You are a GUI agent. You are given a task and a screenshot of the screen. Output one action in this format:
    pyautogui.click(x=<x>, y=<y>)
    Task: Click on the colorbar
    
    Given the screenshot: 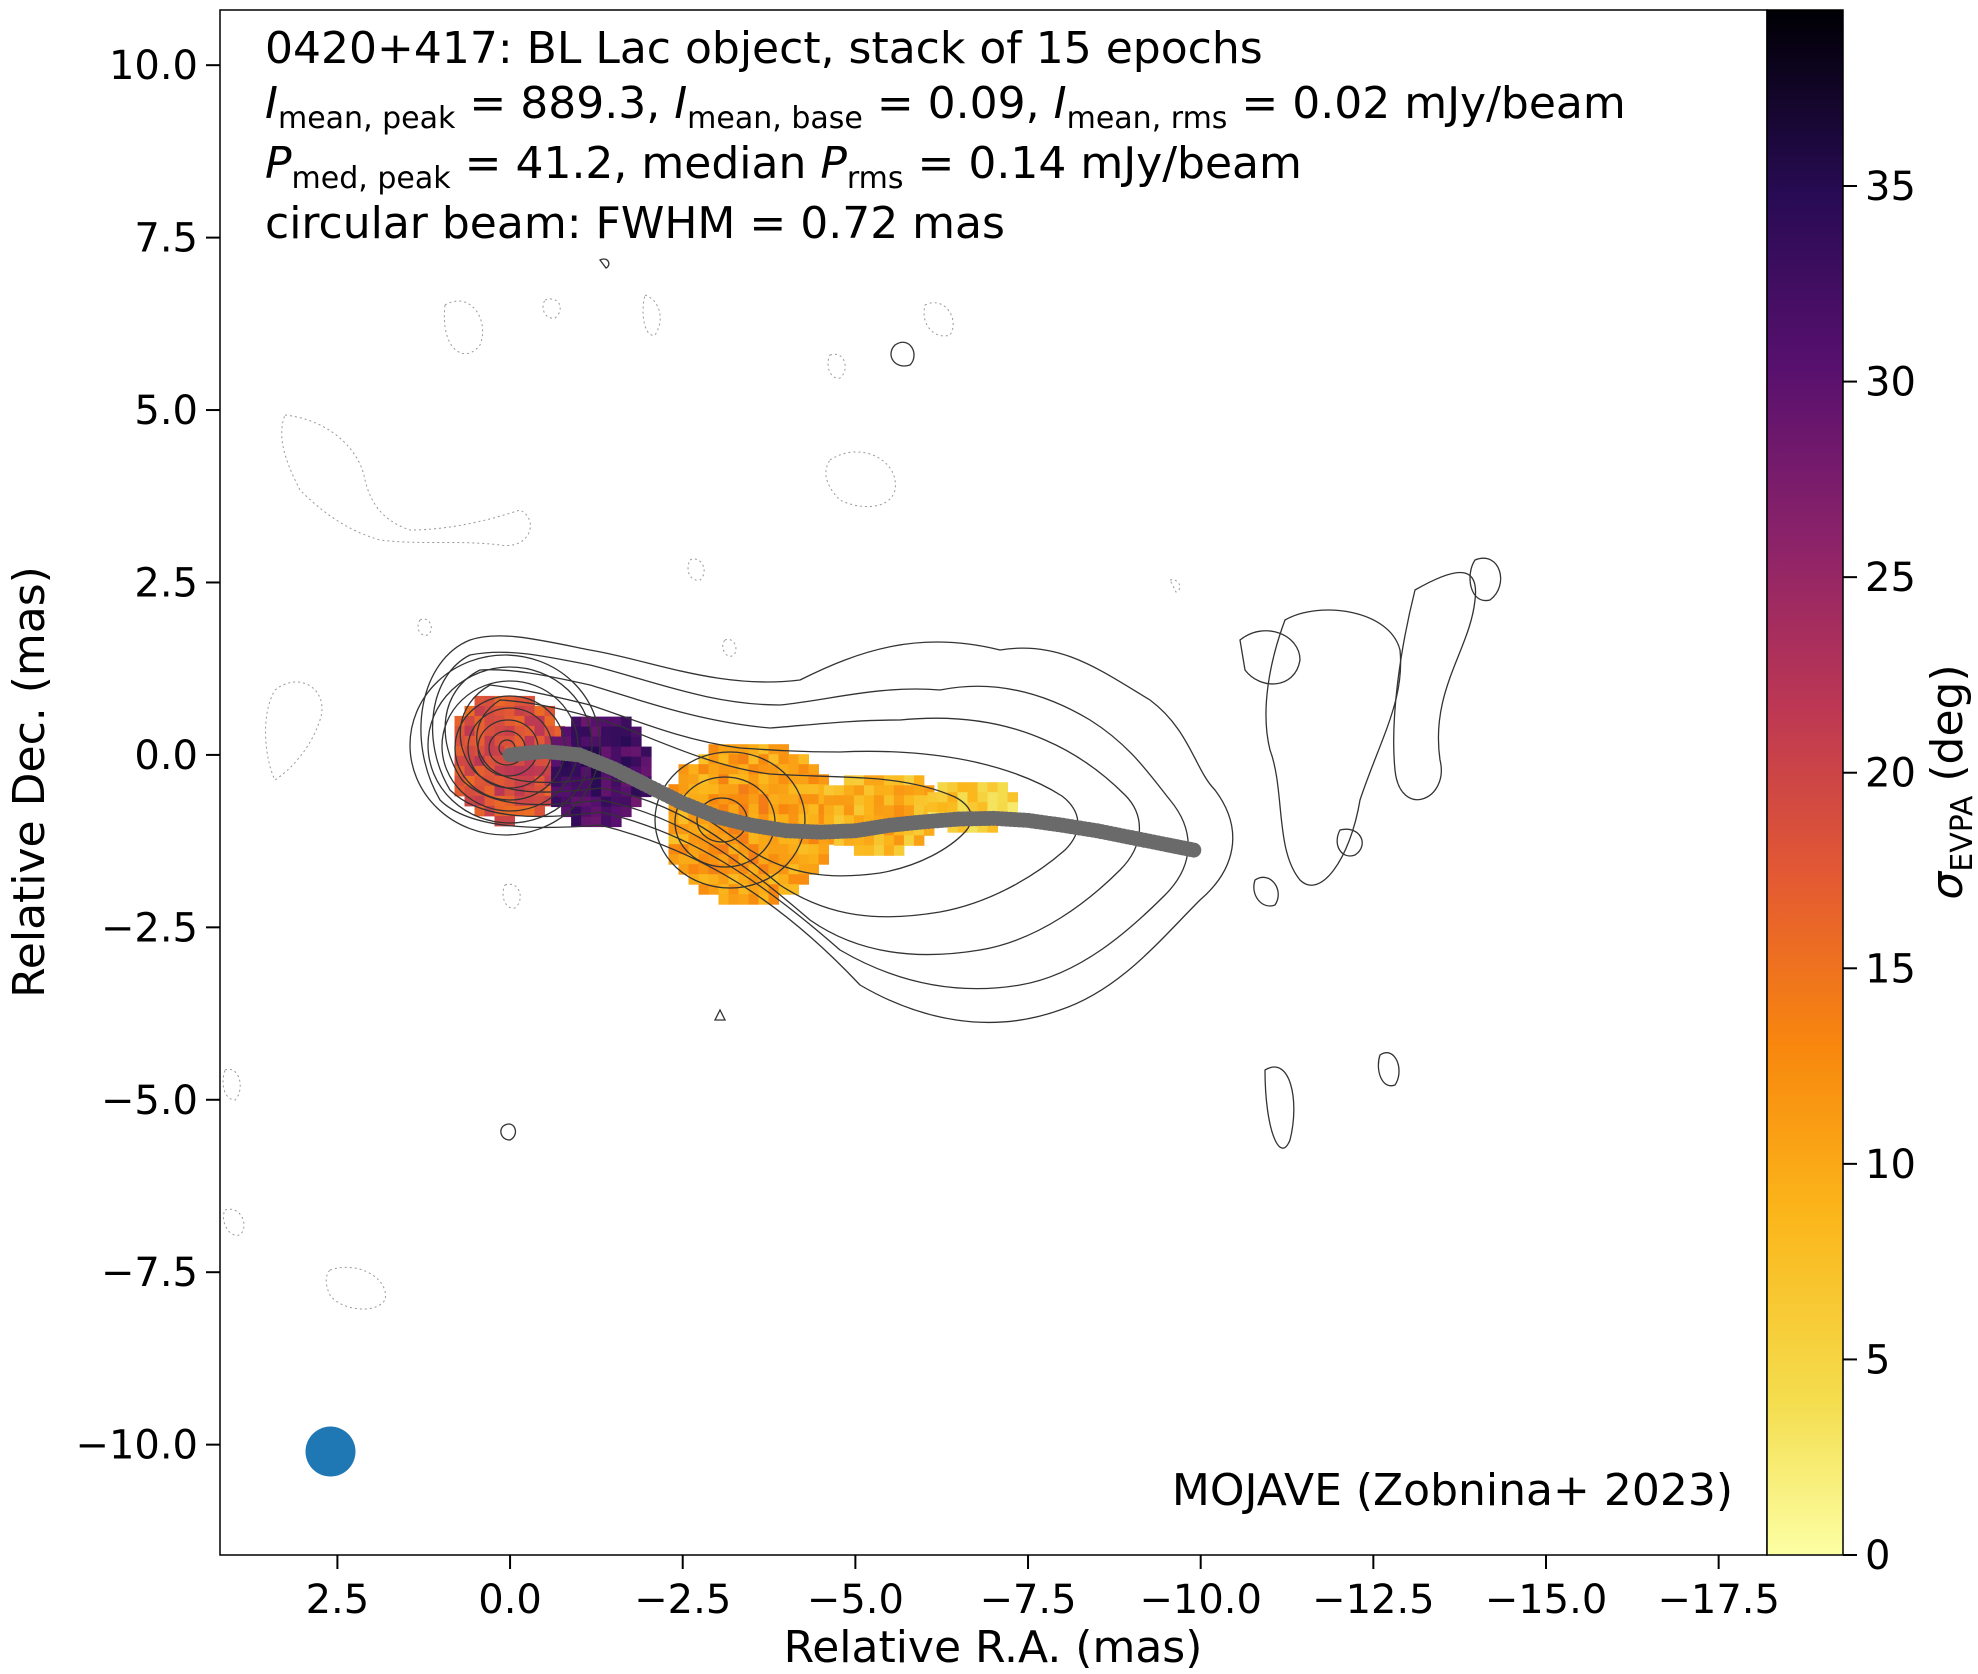 What is the action you would take?
    pyautogui.click(x=1805, y=782)
    